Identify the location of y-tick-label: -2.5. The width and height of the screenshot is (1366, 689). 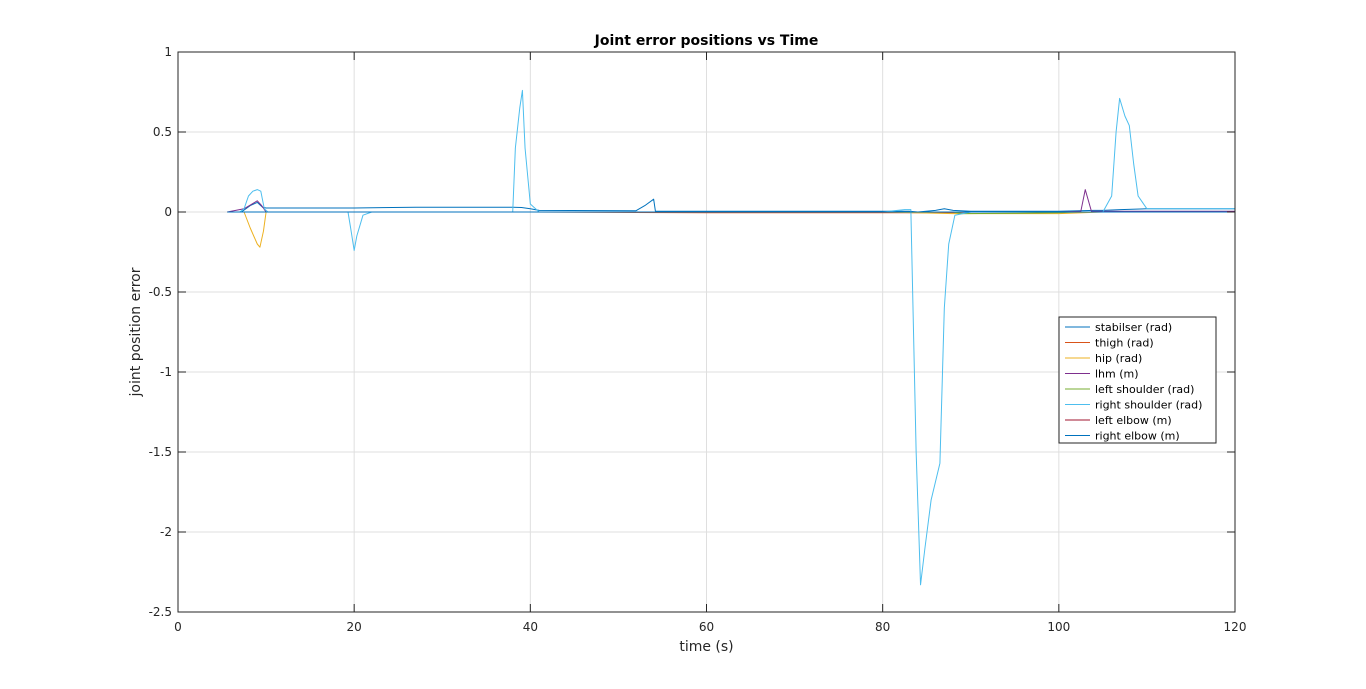
(160, 612).